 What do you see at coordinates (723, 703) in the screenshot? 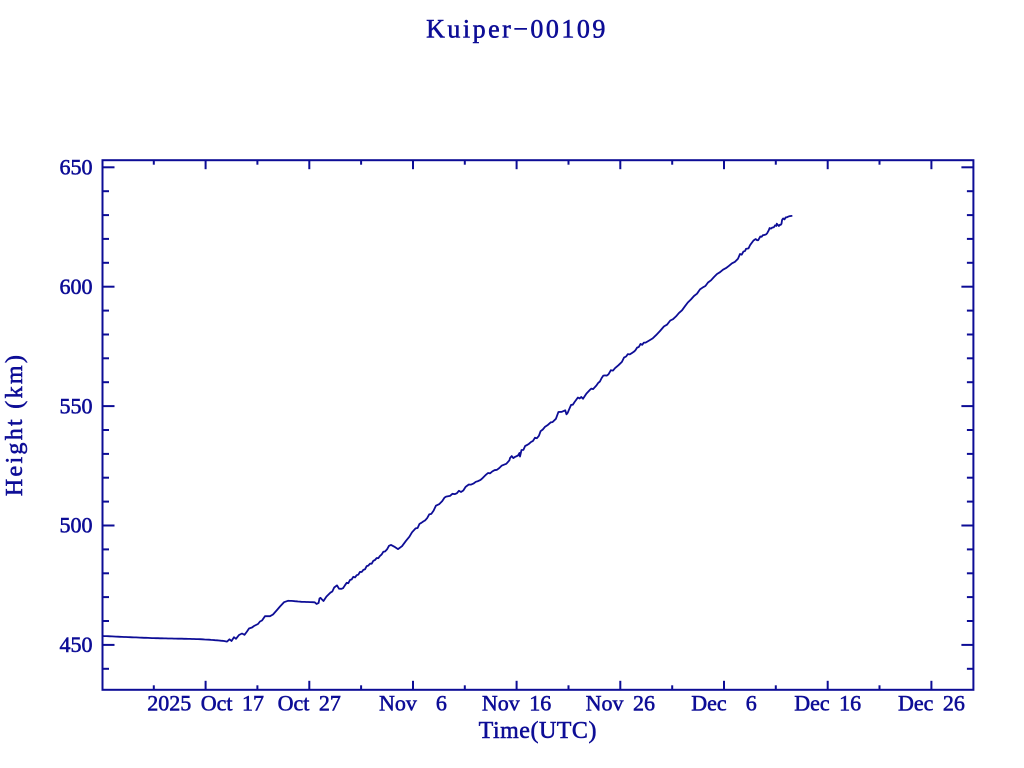
I see `svg-text: Dec 6` at bounding box center [723, 703].